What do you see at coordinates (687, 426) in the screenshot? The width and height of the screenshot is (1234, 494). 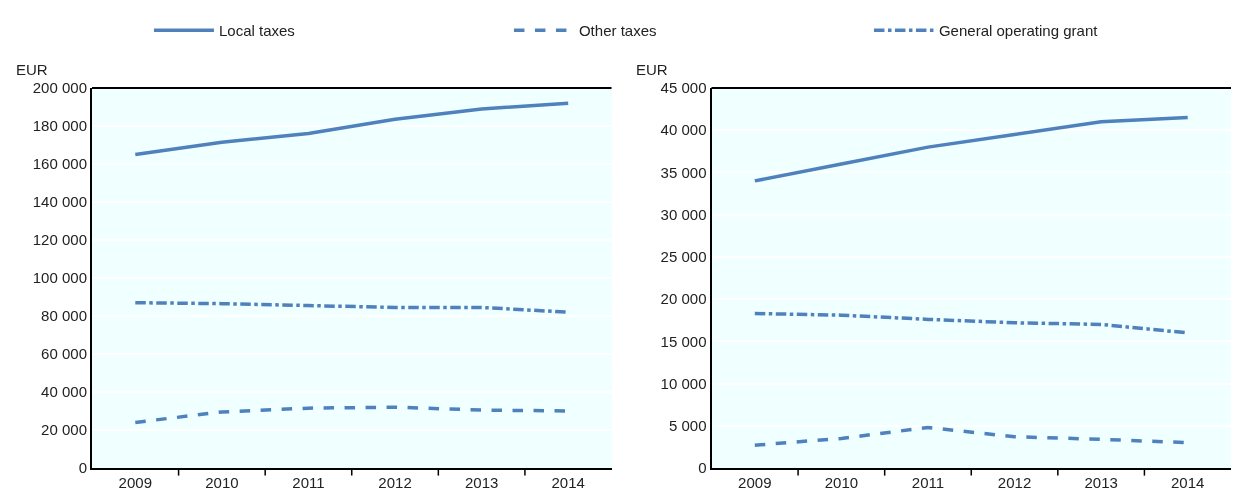 I see `y-tick-label: 5 000` at bounding box center [687, 426].